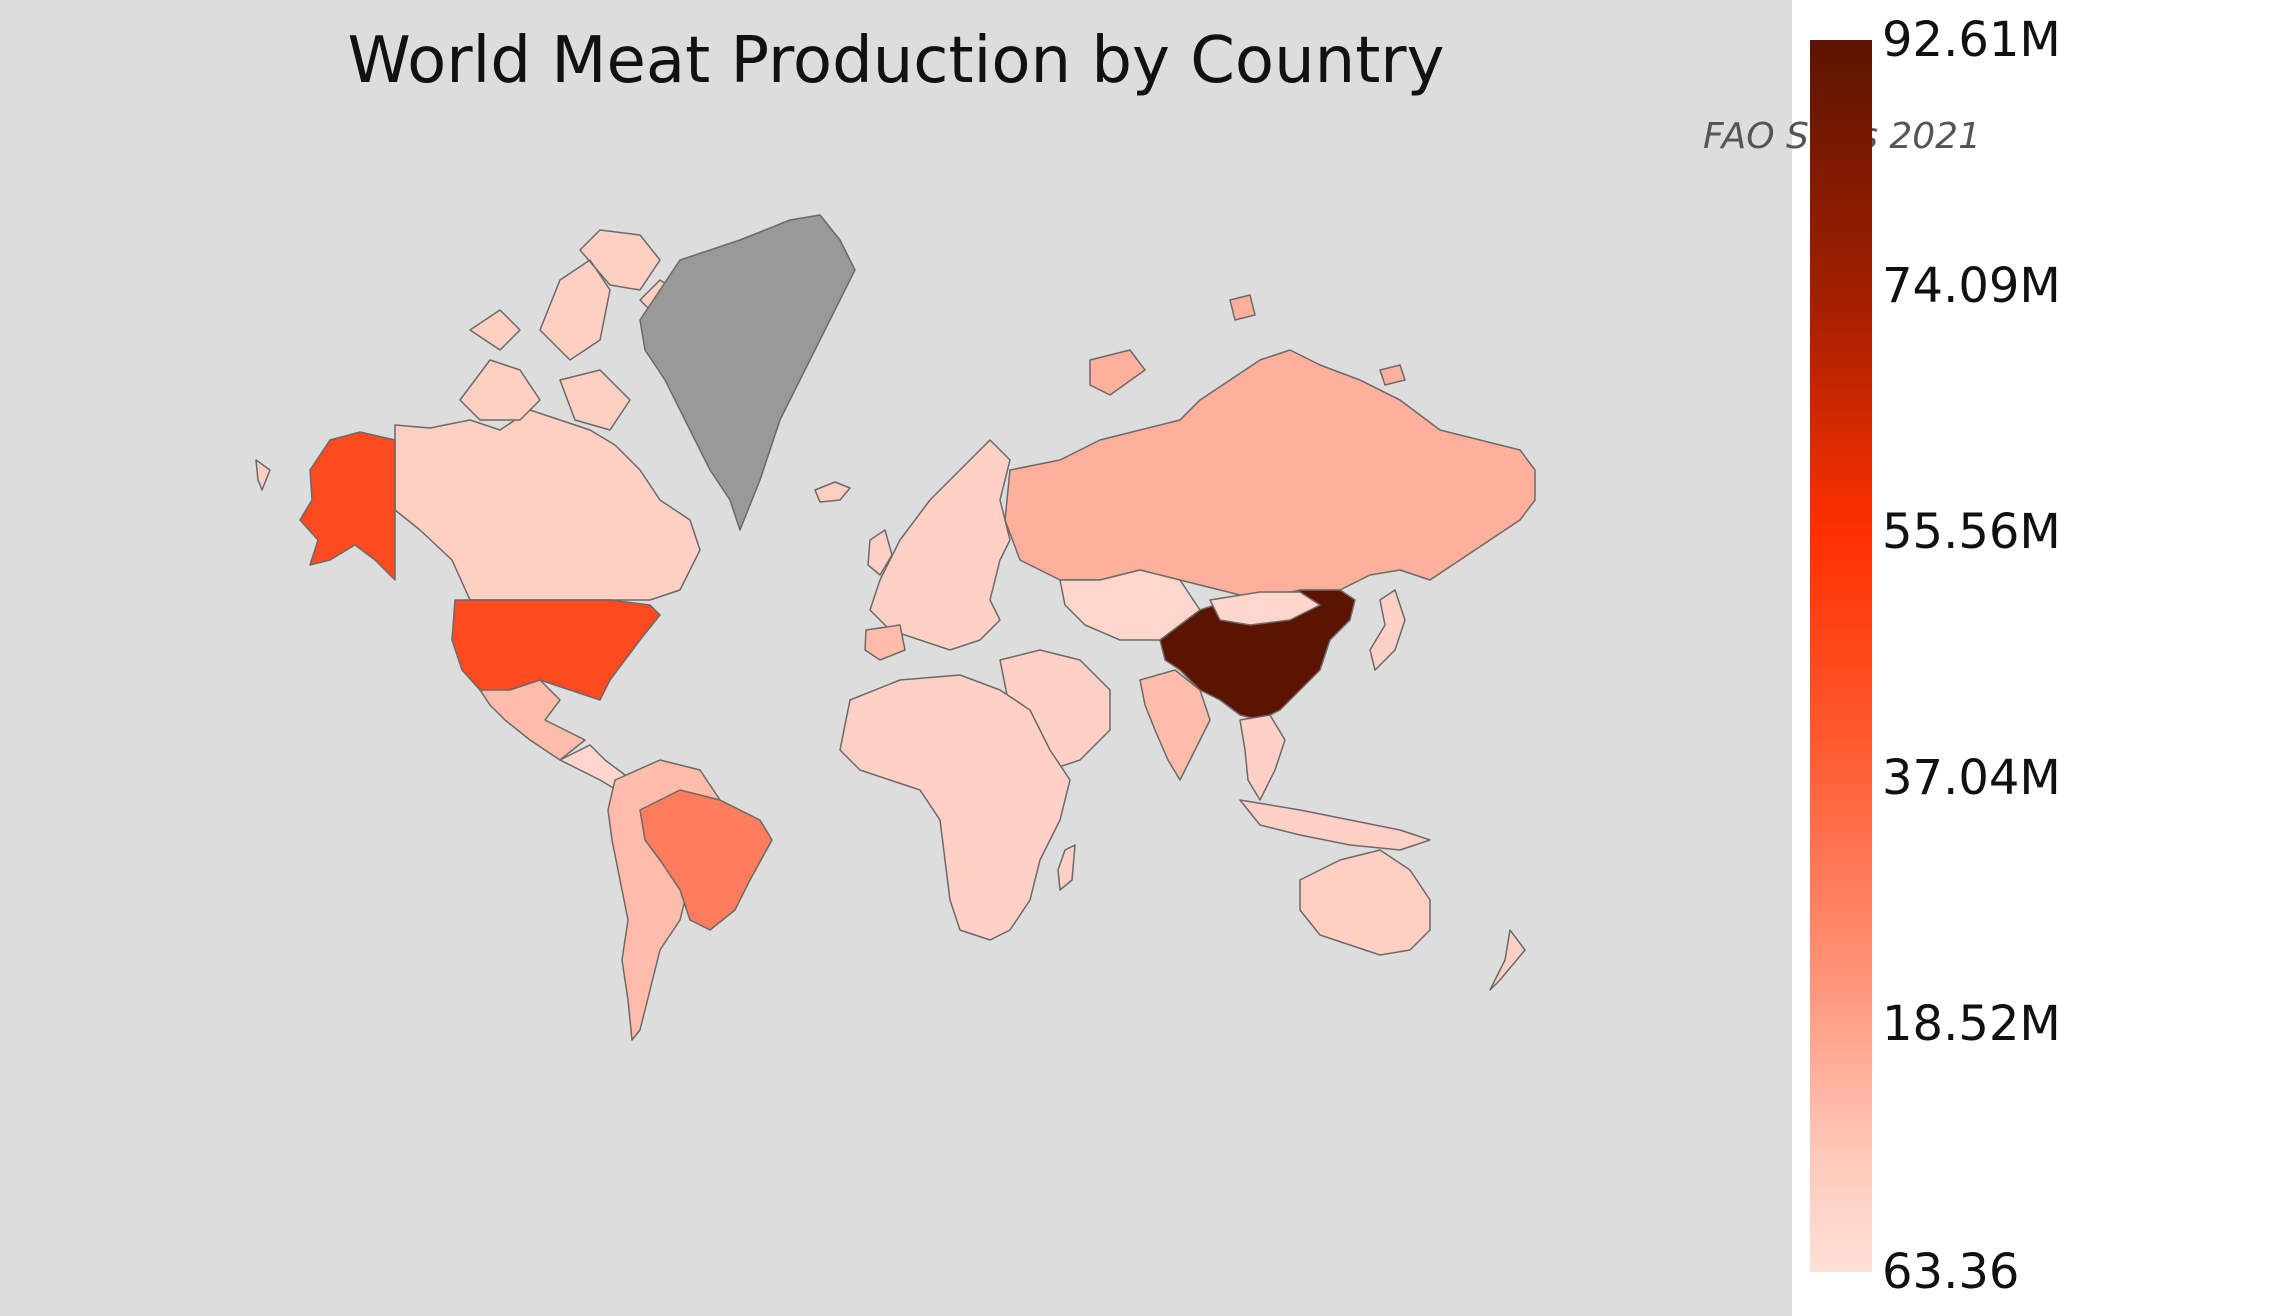  What do you see at coordinates (1270, 475) in the screenshot?
I see `region-russia` at bounding box center [1270, 475].